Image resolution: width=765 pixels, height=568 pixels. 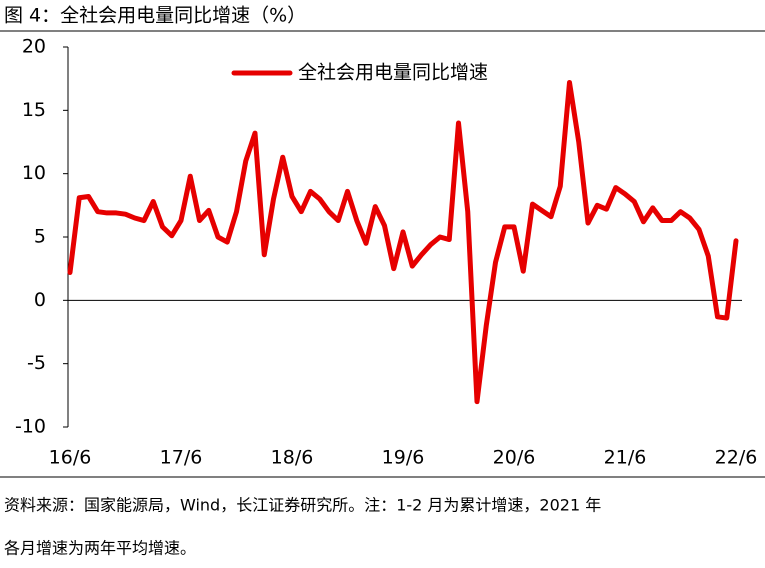 I want to click on x-tick-label: 20/6, so click(x=514, y=458).